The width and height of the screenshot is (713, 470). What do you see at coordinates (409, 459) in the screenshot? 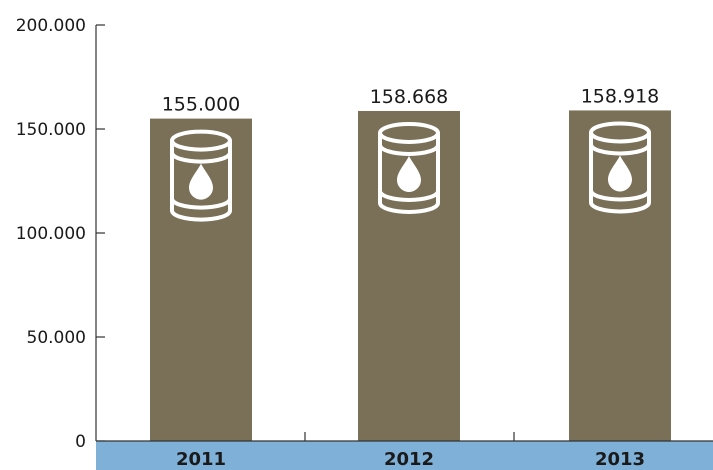
I see `x-category-label: 2012` at bounding box center [409, 459].